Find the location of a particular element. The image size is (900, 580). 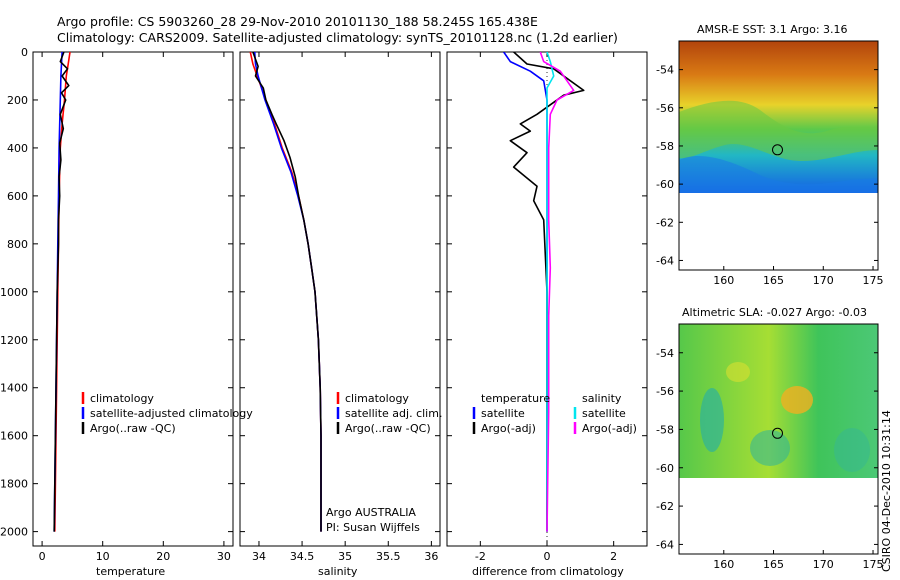

legend-satellite-label: satellite adj. clim. is located at coordinates (393, 413).